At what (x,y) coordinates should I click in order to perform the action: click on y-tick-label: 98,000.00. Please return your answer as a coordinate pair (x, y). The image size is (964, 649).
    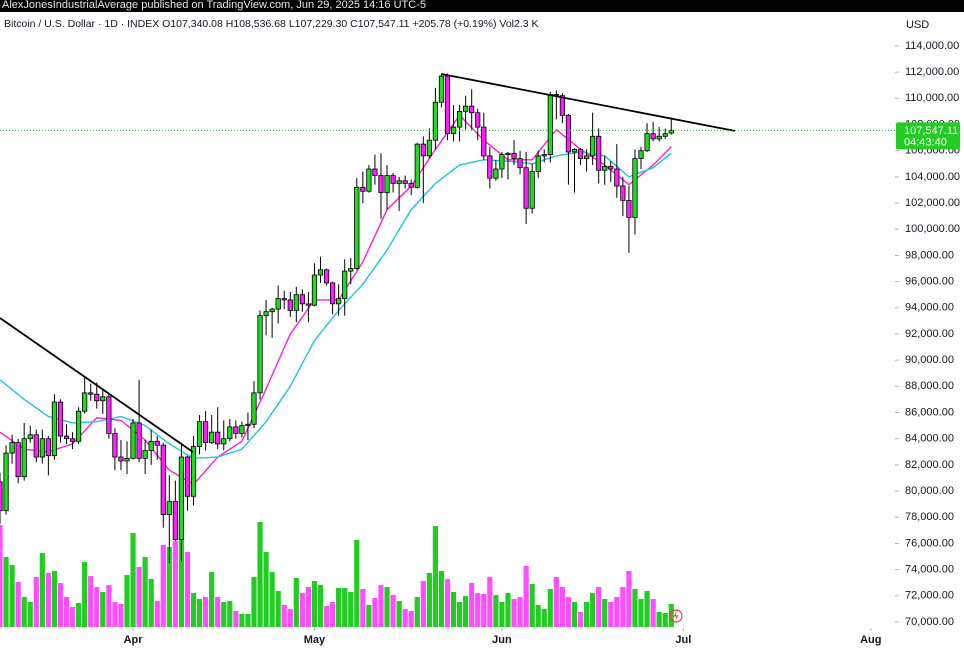
    Looking at the image, I should click on (929, 255).